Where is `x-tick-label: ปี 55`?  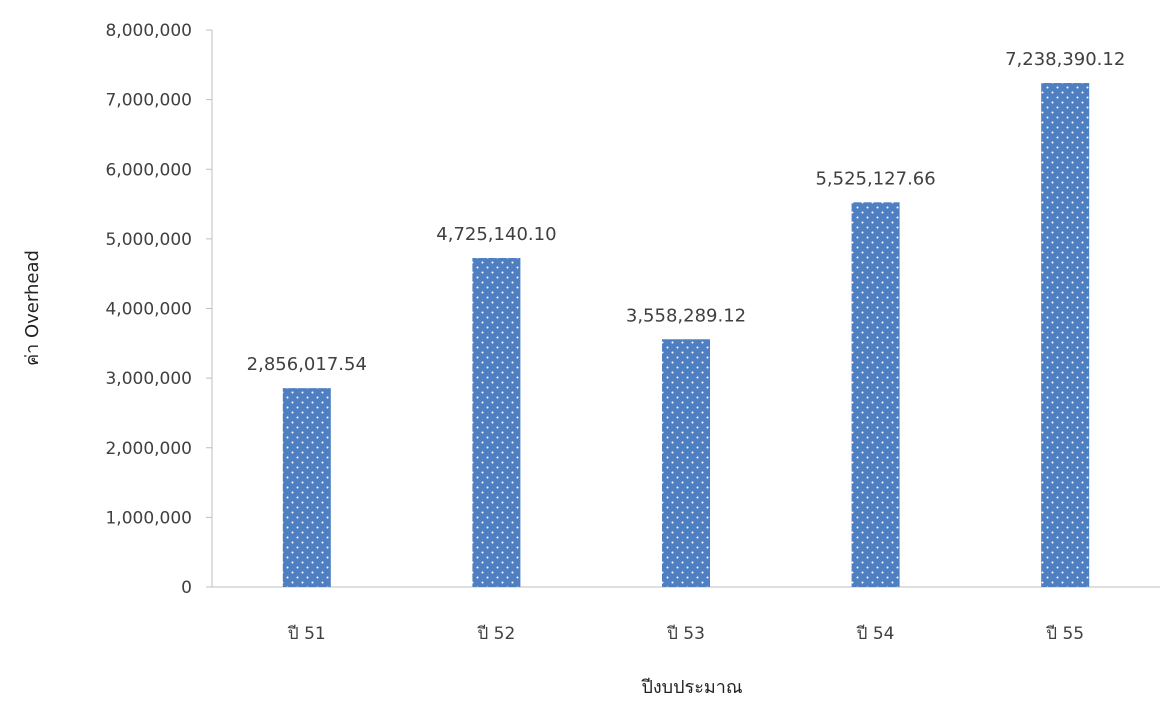 x-tick-label: ปี 55 is located at coordinates (1064, 634).